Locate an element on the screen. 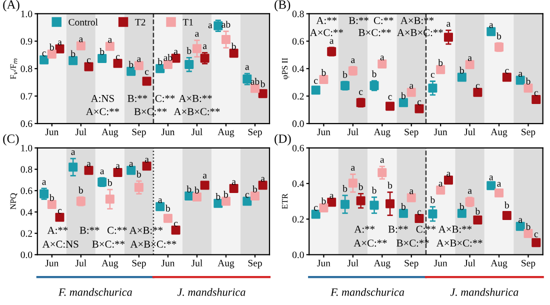  annotation: A:** is located at coordinates (364, 229).